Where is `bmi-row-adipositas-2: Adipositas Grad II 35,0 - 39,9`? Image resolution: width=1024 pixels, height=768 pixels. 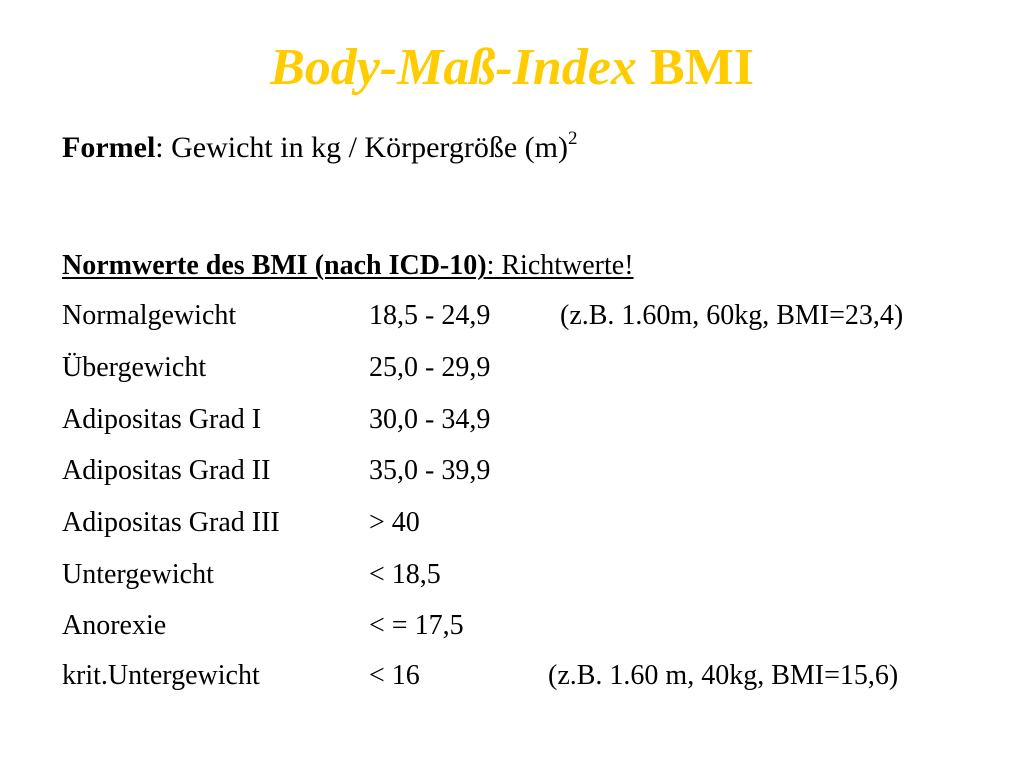
bmi-row-adipositas-2: Adipositas Grad II 35,0 - 39,9 is located at coordinates (512, 471).